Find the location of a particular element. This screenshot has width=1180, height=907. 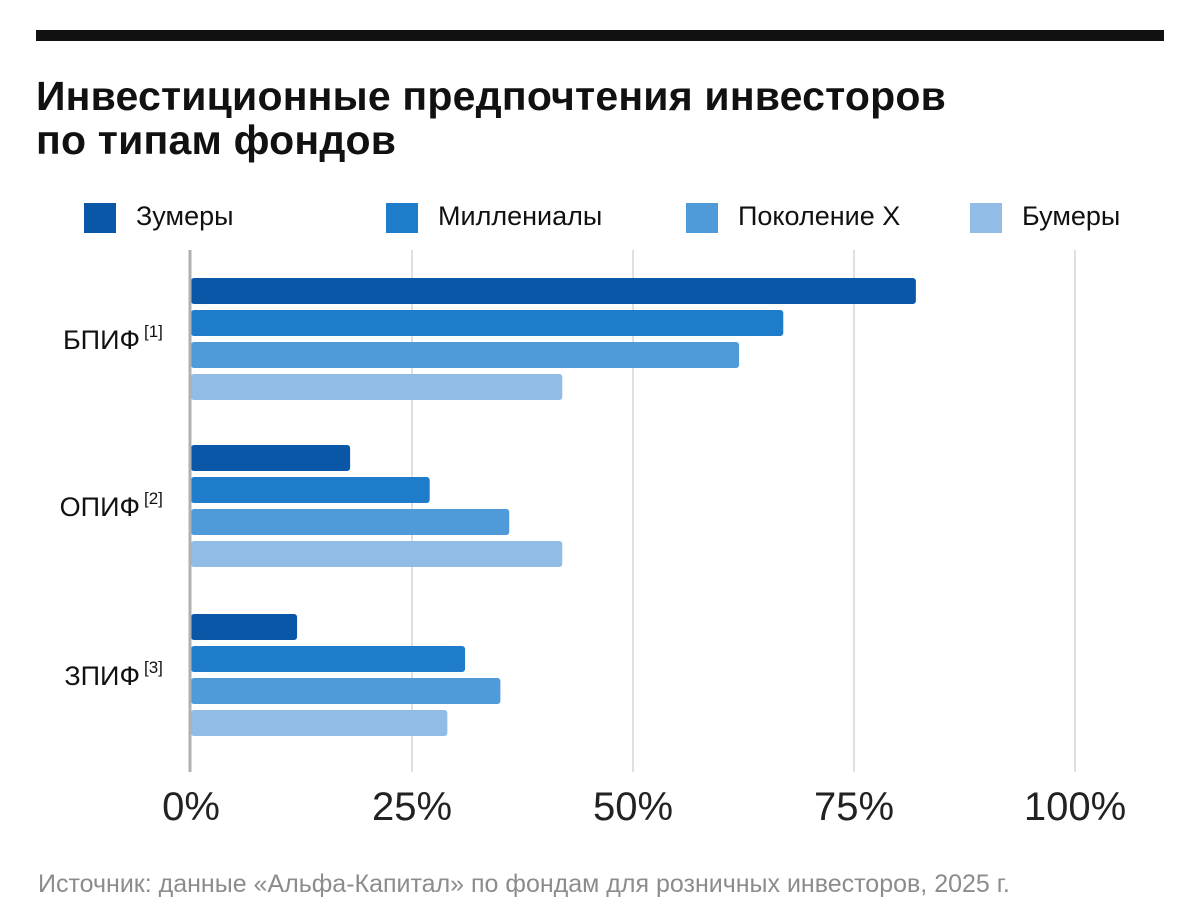

legend-label-millennials: Миллениалы is located at coordinates (520, 216).